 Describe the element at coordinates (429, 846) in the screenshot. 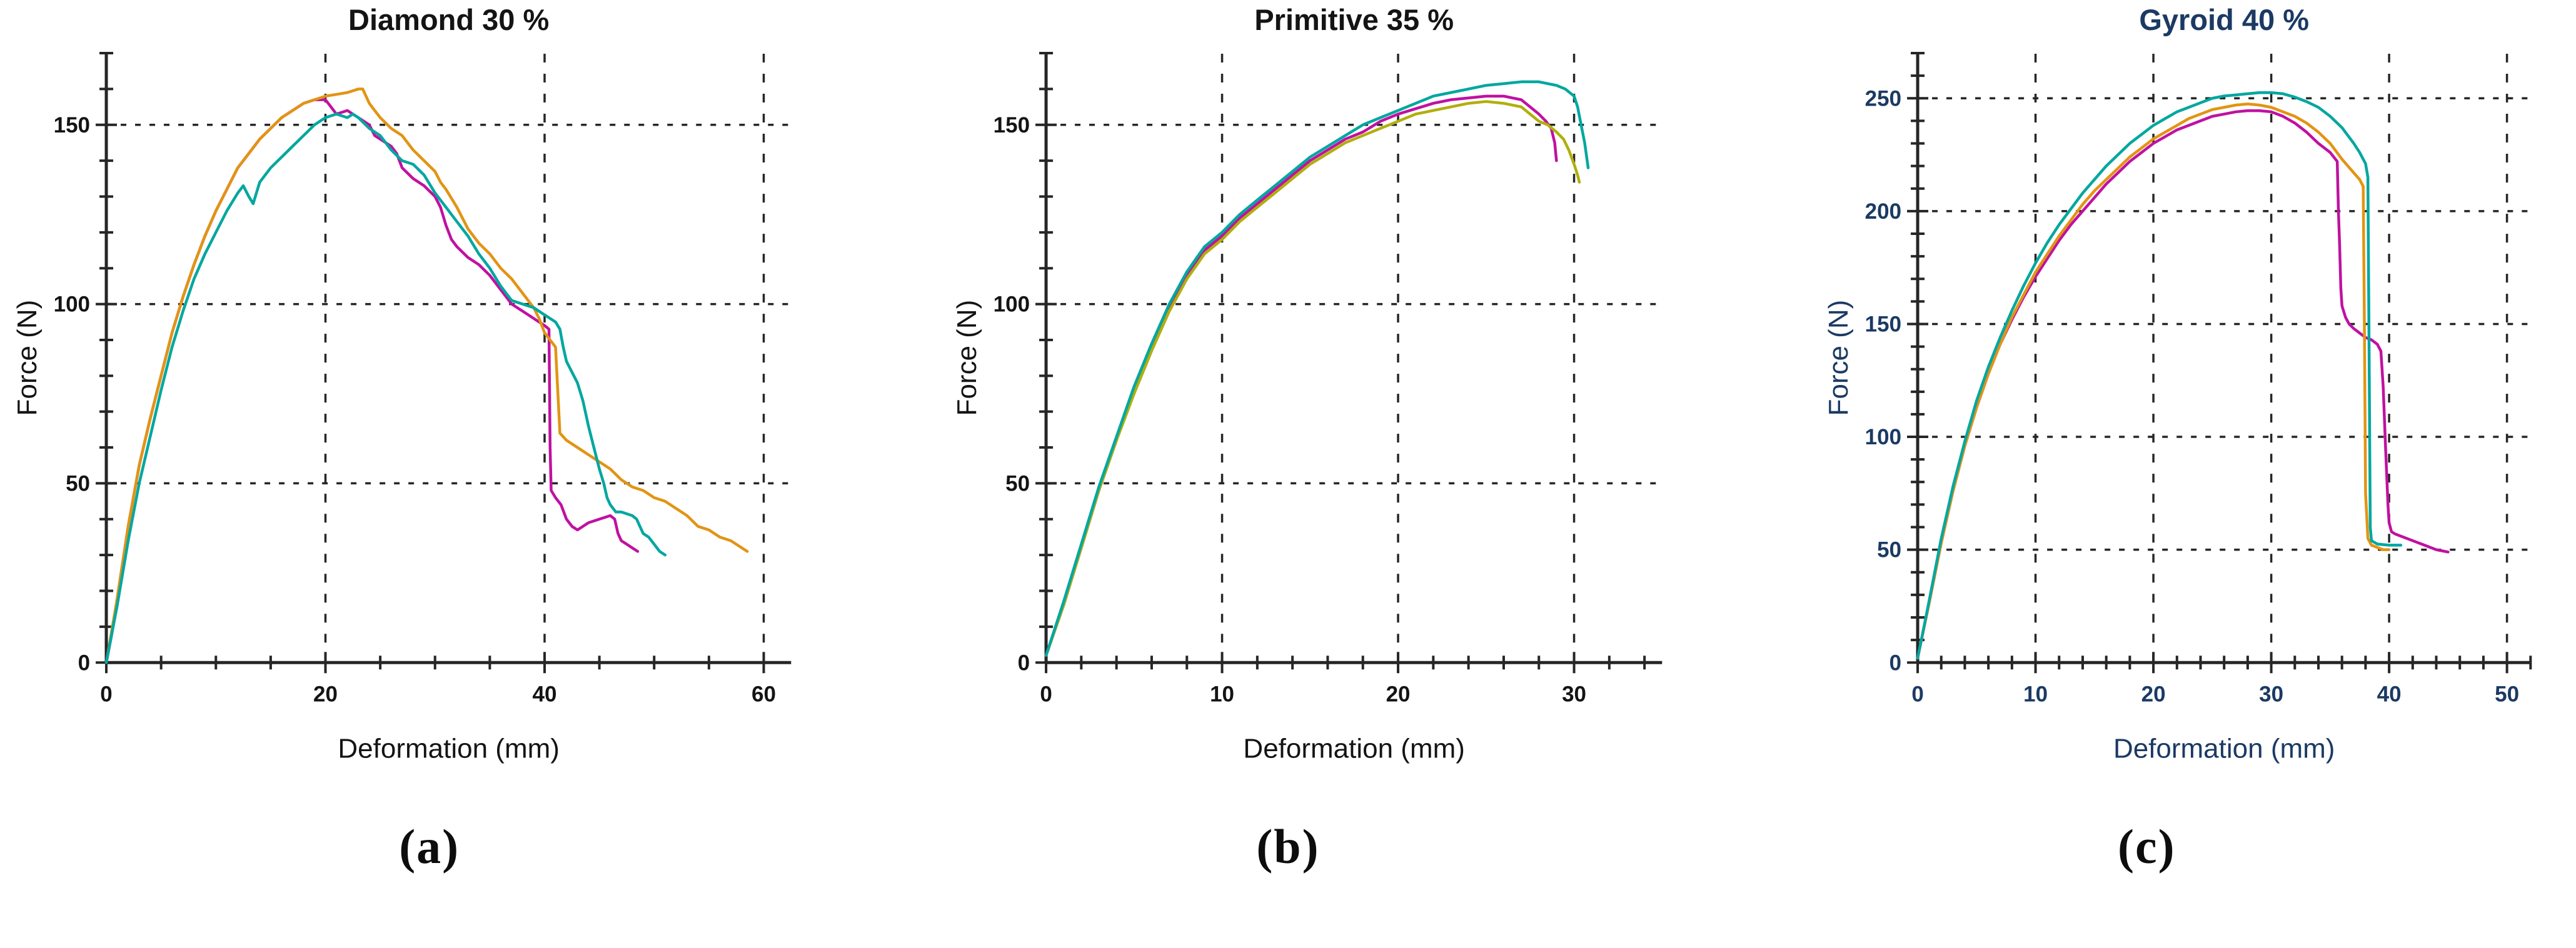

I see `caption-a: (a)` at that location.